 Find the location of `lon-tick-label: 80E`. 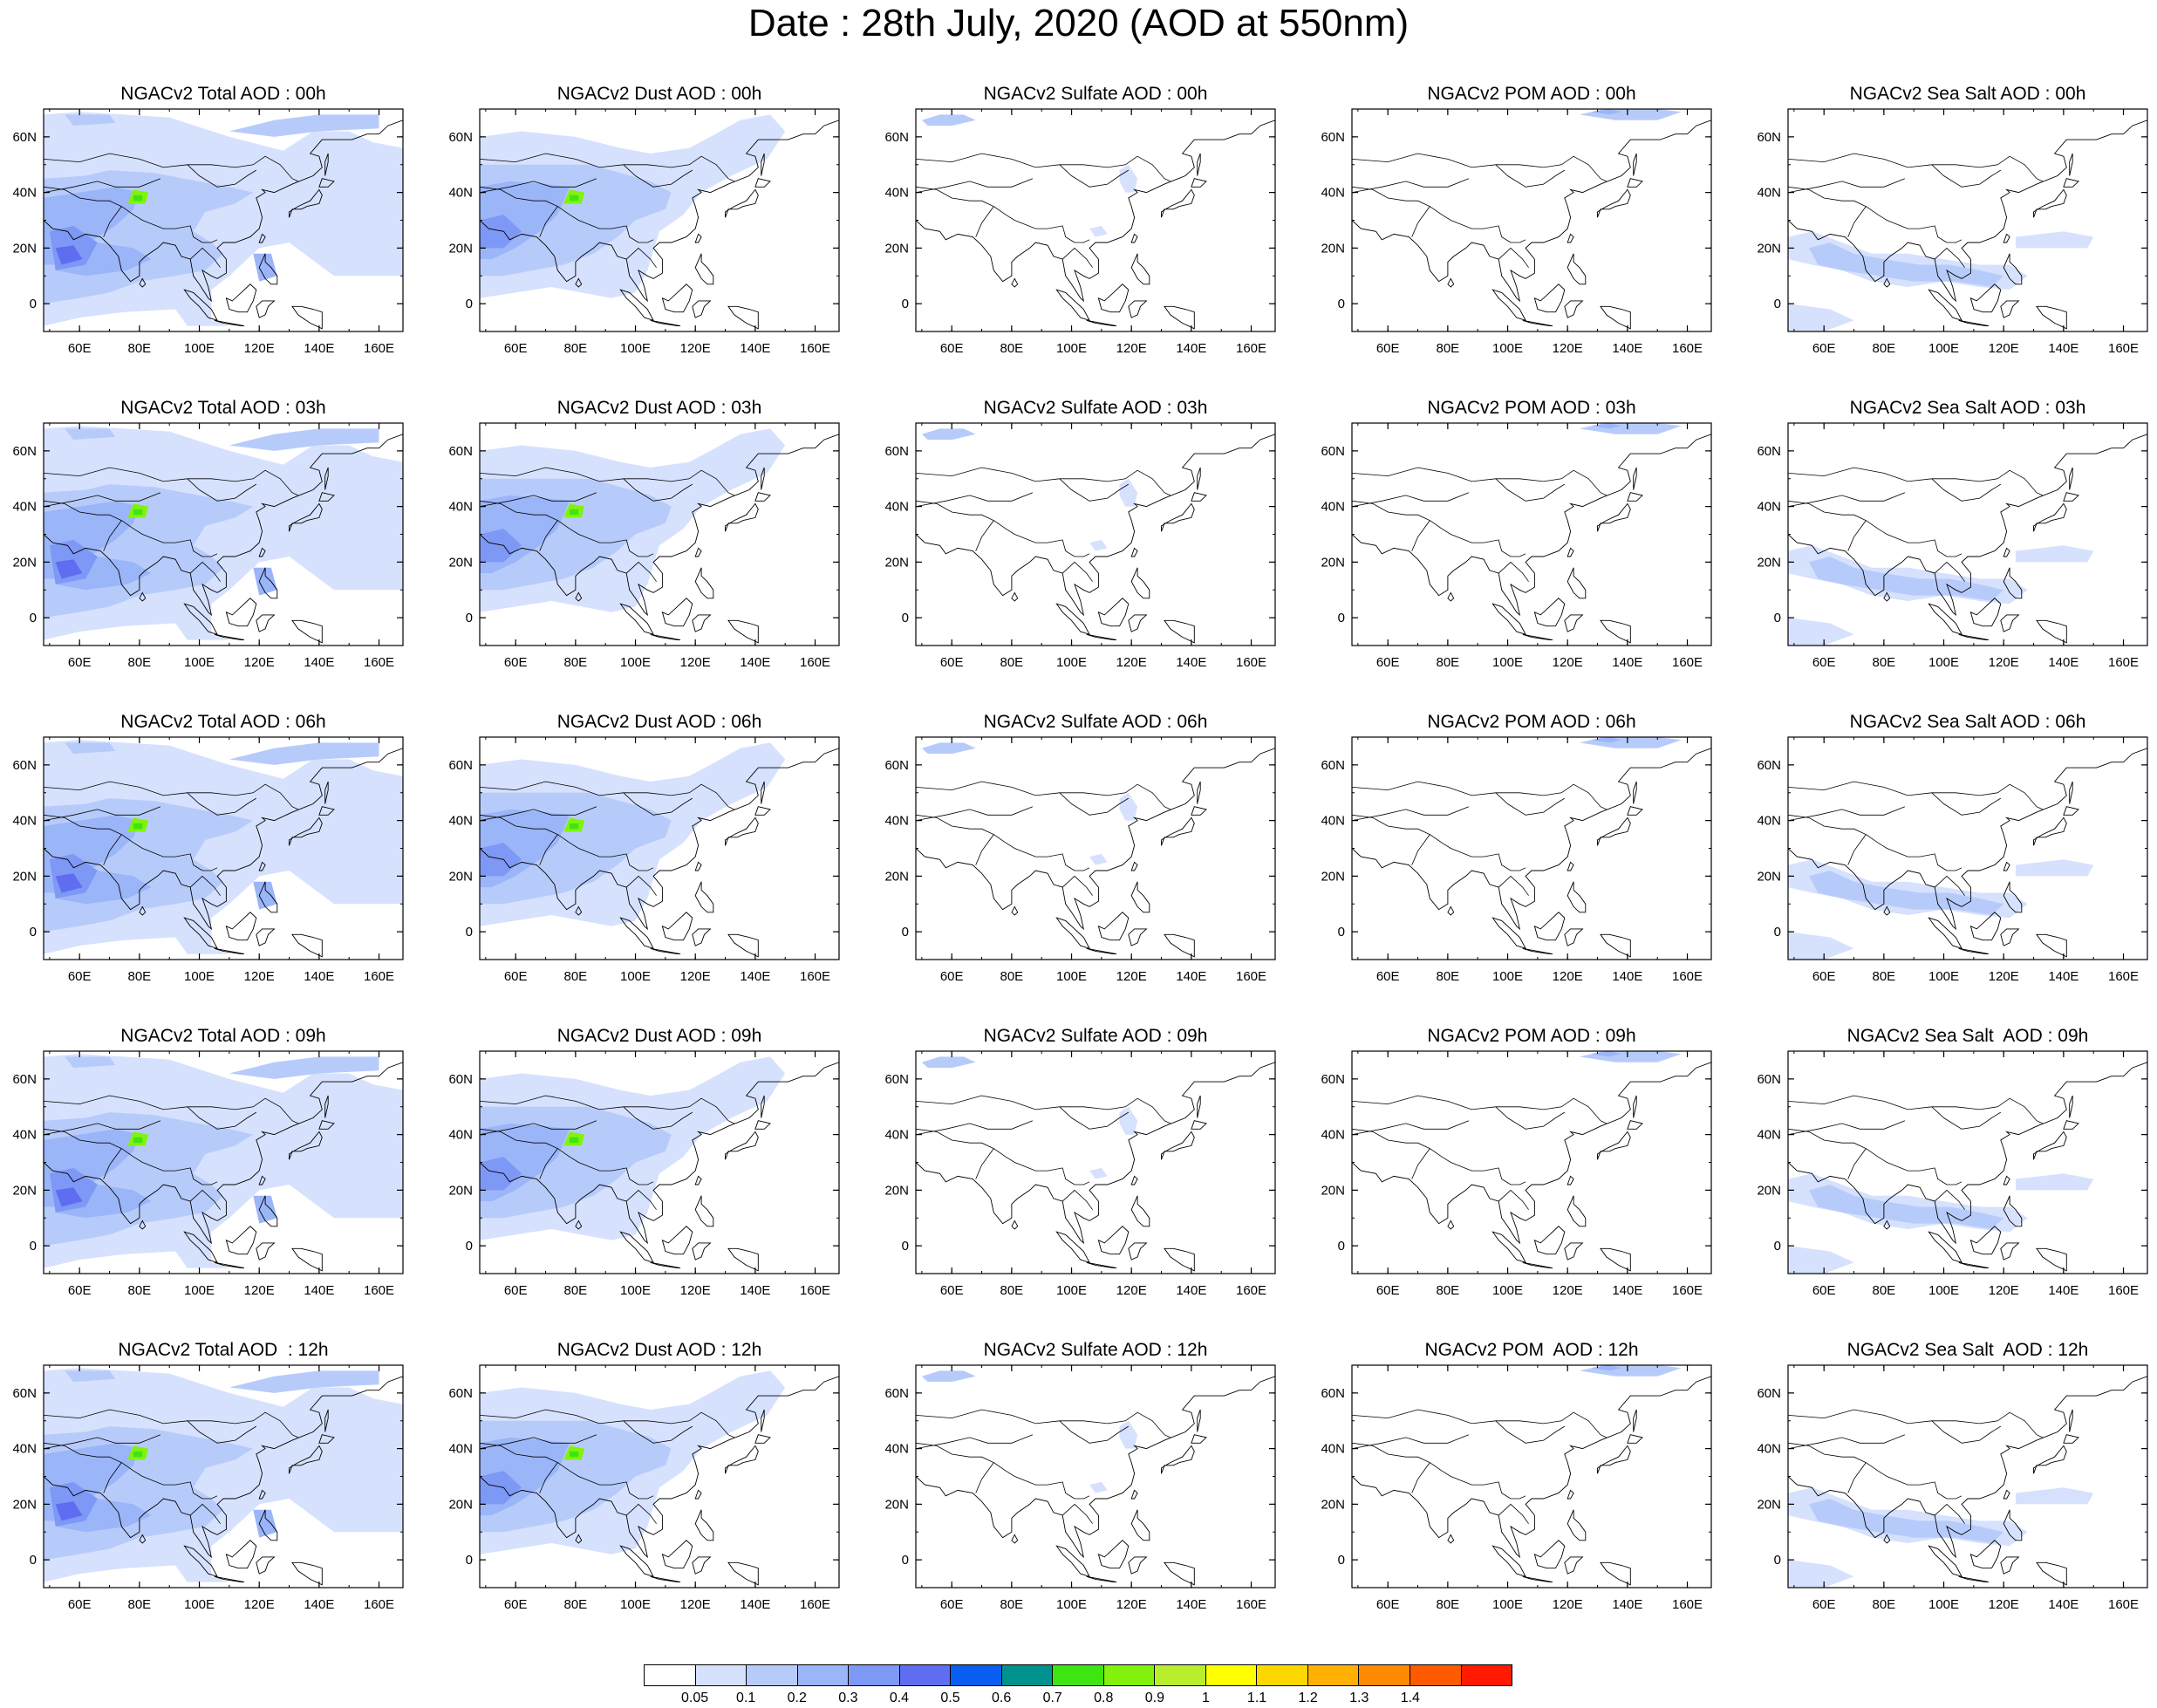

lon-tick-label: 80E is located at coordinates (1012, 349).